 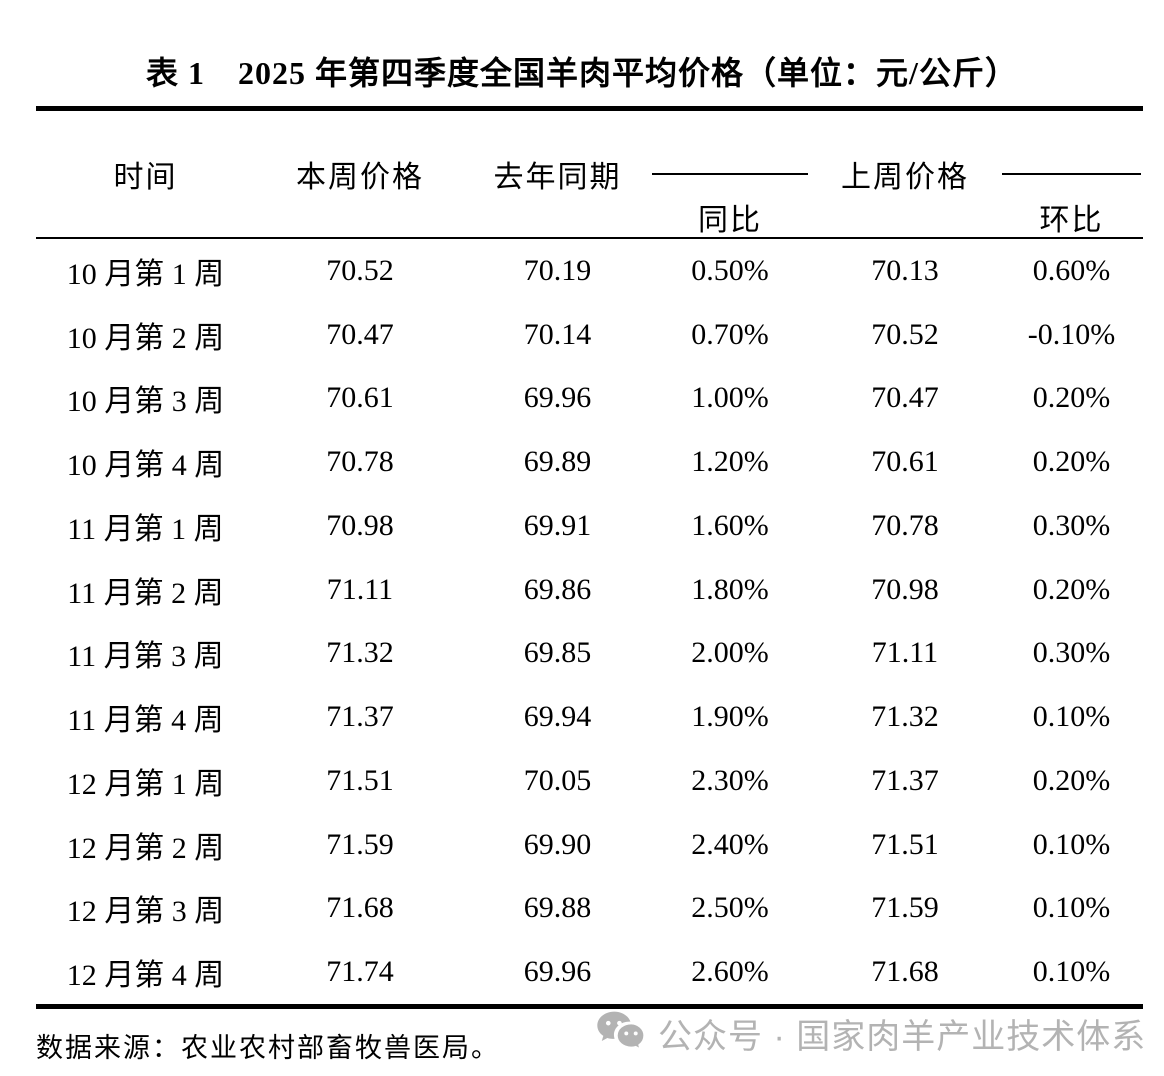 I want to click on cell-yoy: 0.70%, so click(x=730, y=334).